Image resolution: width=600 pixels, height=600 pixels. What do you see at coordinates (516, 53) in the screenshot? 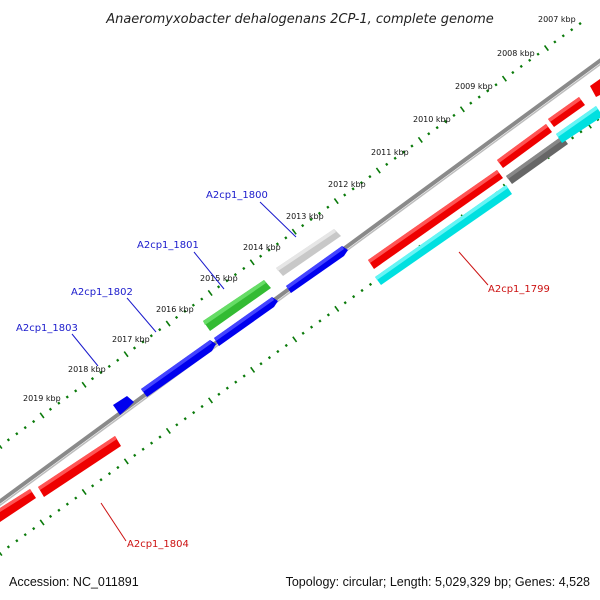
I see `kbp-label: 2008 kbp` at bounding box center [516, 53].